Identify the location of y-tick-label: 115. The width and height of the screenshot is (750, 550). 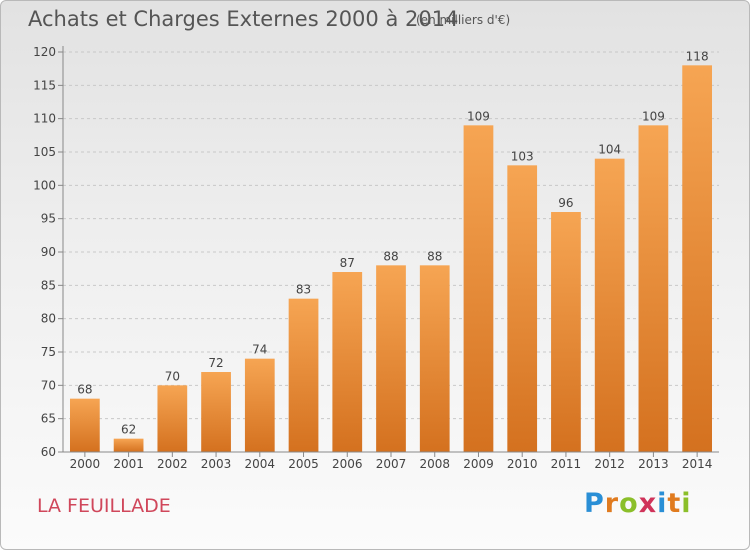
(44, 85).